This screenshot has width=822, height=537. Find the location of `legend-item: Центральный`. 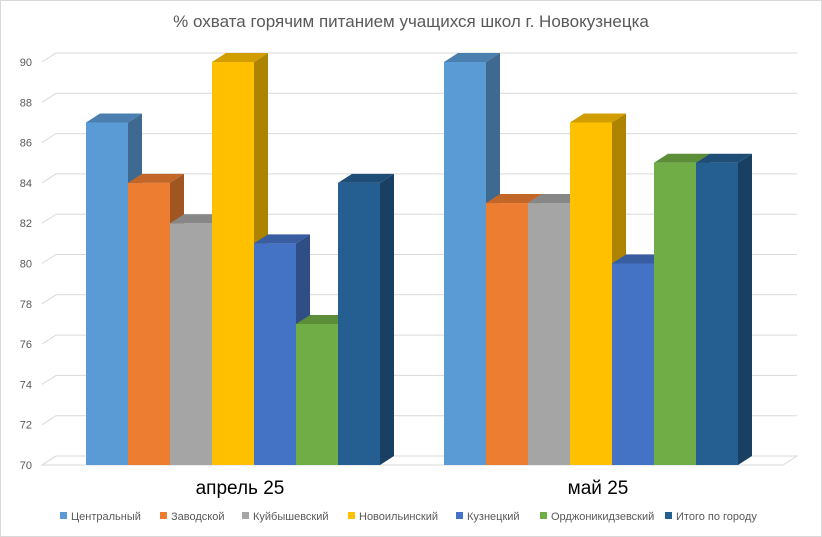

legend-item: Центральный is located at coordinates (100, 517).